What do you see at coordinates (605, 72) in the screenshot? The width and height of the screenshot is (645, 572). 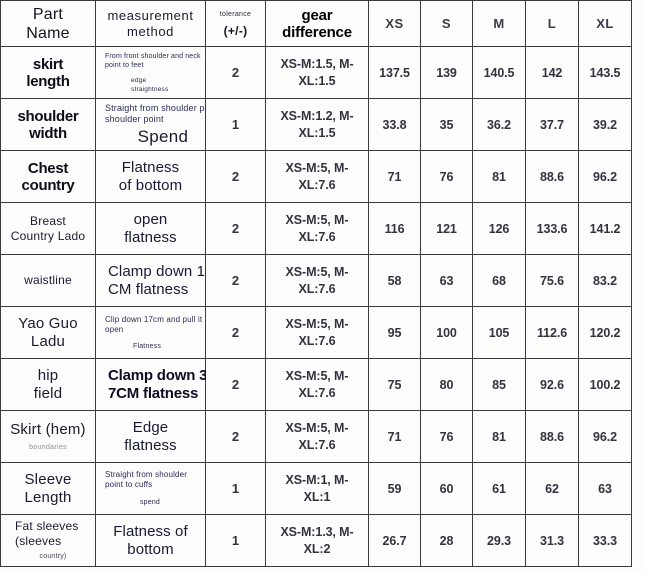 I see `size-value-cell: 143.5` at bounding box center [605, 72].